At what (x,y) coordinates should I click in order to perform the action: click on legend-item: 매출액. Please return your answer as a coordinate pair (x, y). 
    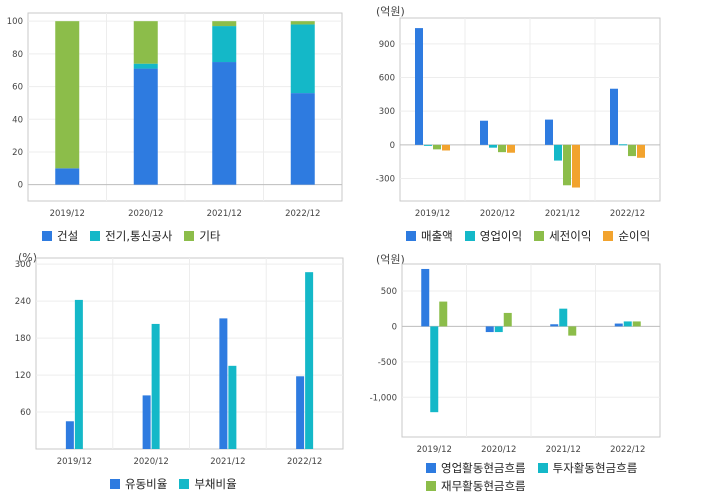
    Looking at the image, I should click on (429, 236).